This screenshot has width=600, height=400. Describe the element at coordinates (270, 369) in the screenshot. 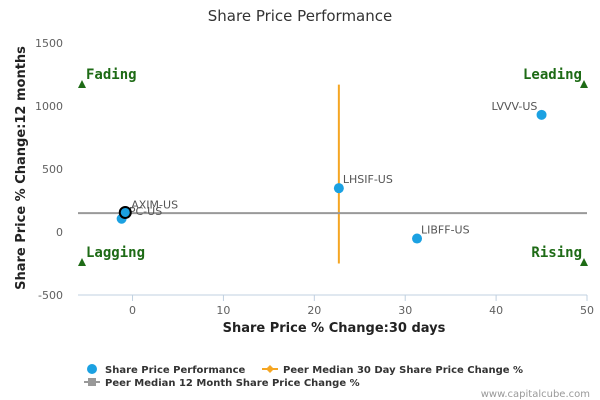

I see `legend-diamond-icon` at that location.